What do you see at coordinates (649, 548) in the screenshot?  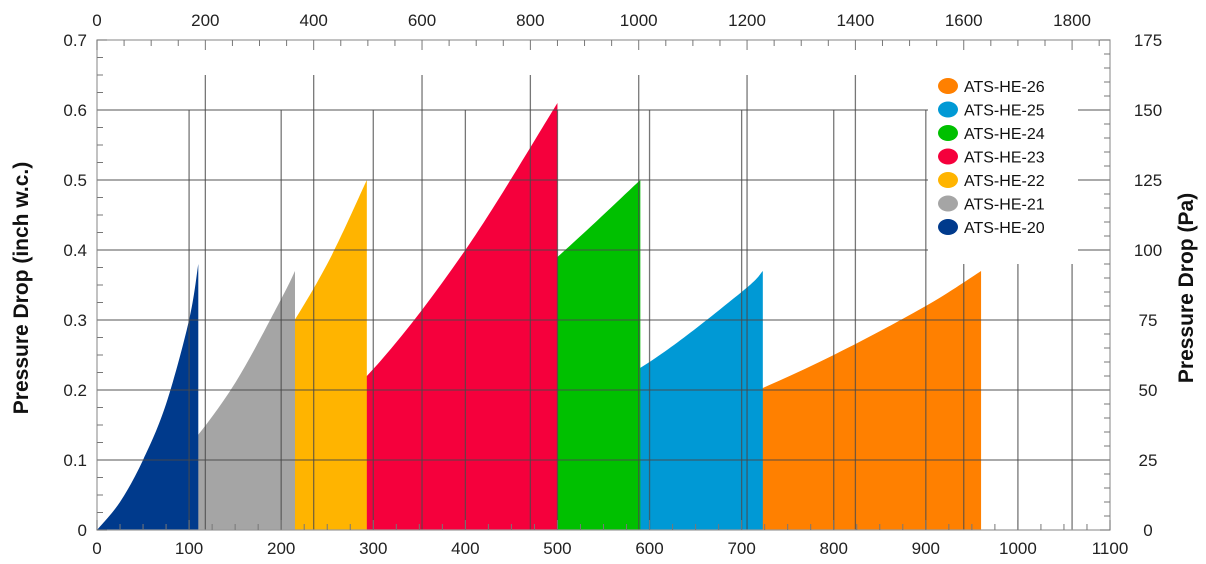 I see `x-tick-label: 600` at bounding box center [649, 548].